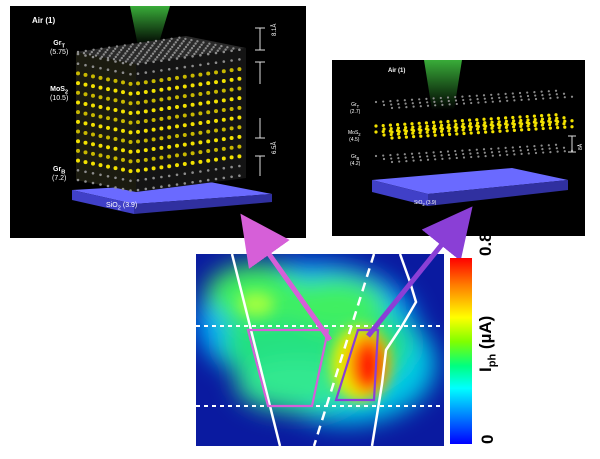  Describe the element at coordinates (498, 193) in the screenshot. I see `substrate-side` at that location.